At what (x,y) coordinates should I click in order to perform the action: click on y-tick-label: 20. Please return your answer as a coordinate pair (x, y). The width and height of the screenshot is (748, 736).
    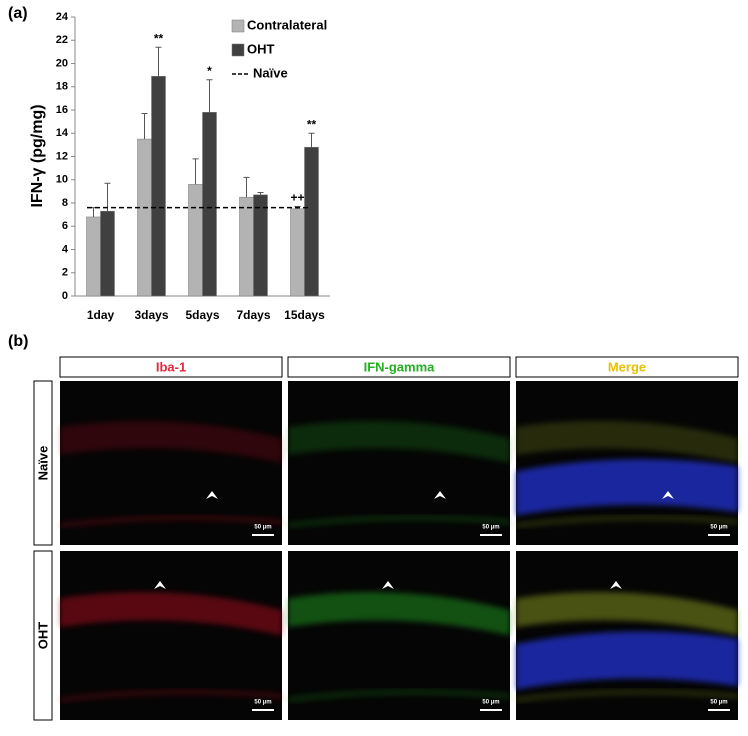
    Looking at the image, I should click on (62, 63).